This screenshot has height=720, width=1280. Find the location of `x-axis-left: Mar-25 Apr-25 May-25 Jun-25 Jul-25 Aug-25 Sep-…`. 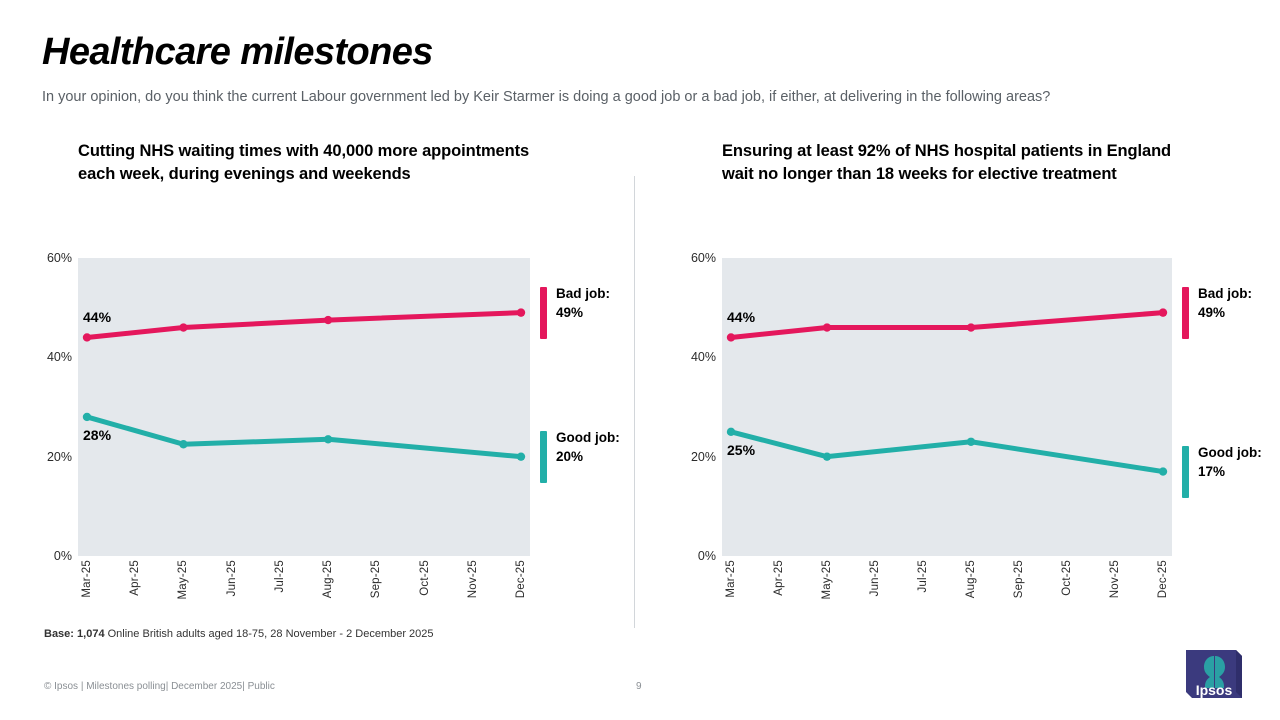

x-axis-left: Mar-25 Apr-25 May-25 Jun-25 Jul-25 Aug-25 Sep-… is located at coordinates (304, 590).